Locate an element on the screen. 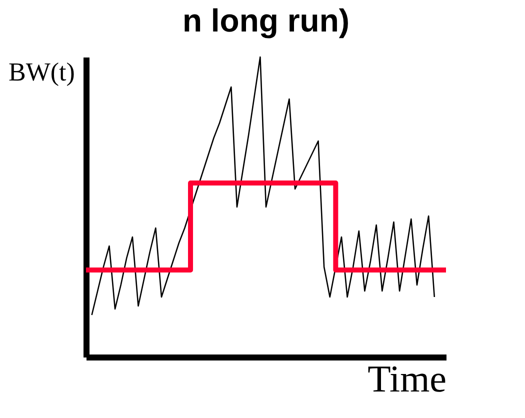 This screenshot has height=418, width=525. x-axis-title: Time is located at coordinates (407, 379).